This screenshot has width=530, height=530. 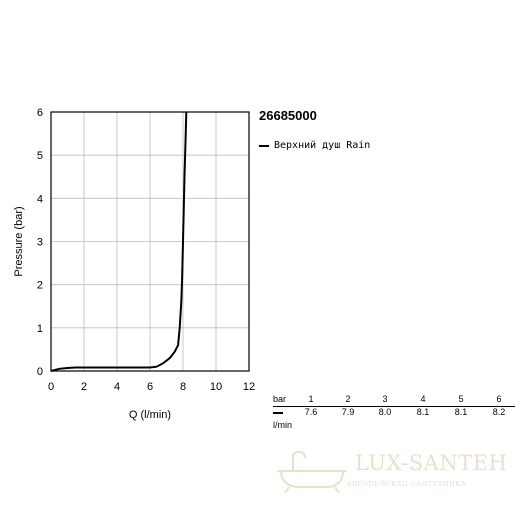 What do you see at coordinates (348, 412) in the screenshot?
I see `flow-value: 7.9` at bounding box center [348, 412].